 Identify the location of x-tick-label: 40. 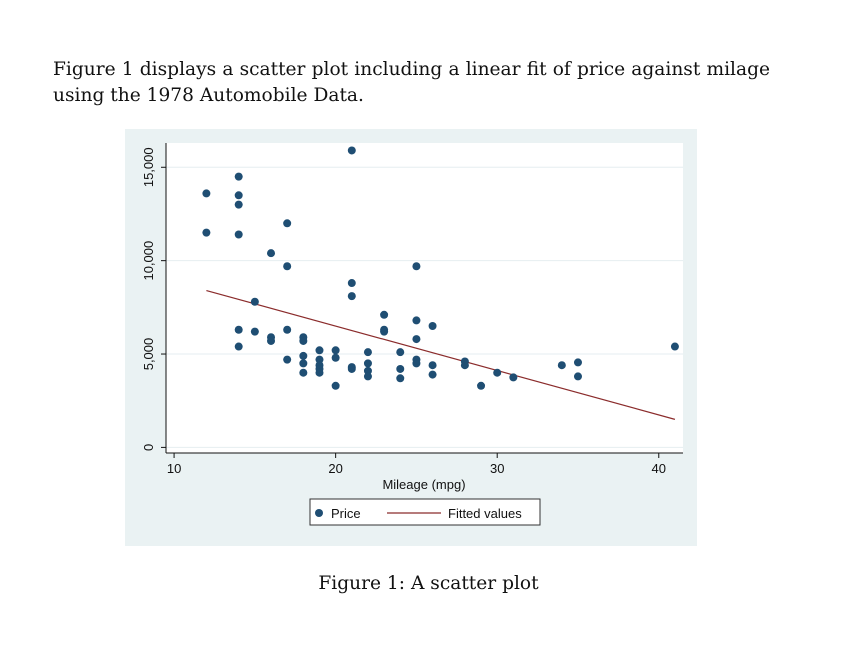
(659, 468).